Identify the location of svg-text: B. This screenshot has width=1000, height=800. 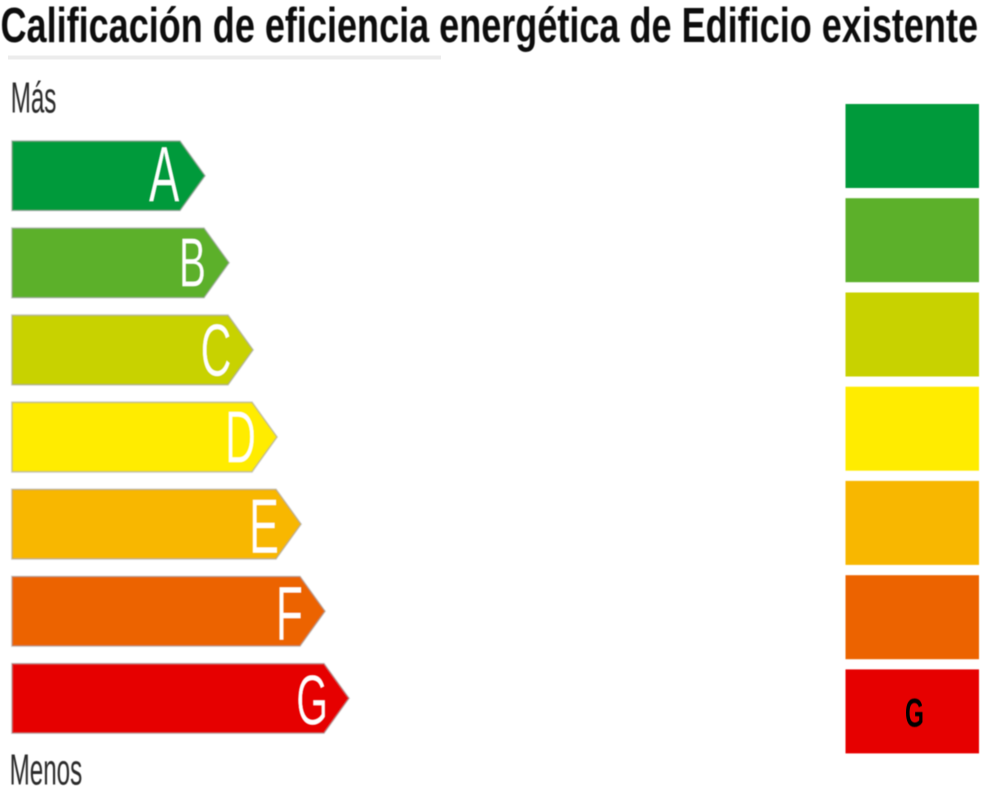
(192, 263).